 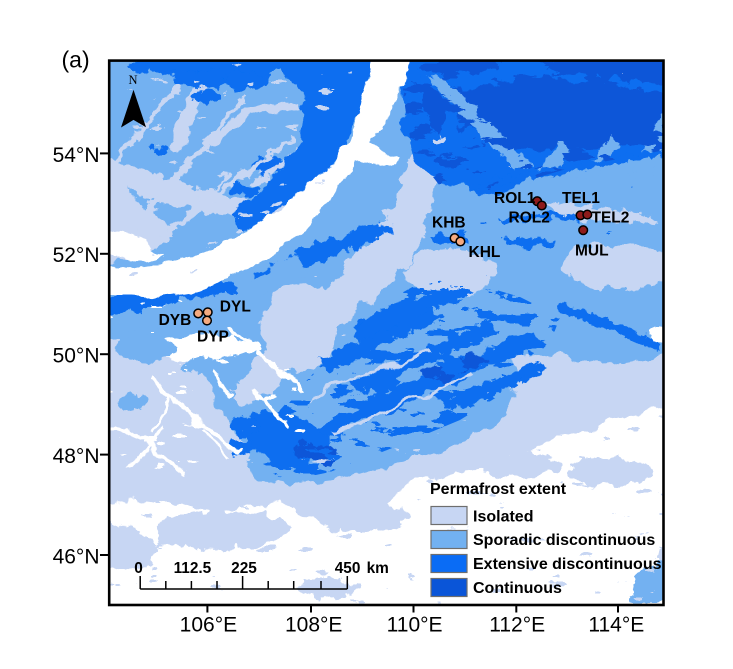 What do you see at coordinates (378, 568) in the screenshot?
I see `svg-text: km` at bounding box center [378, 568].